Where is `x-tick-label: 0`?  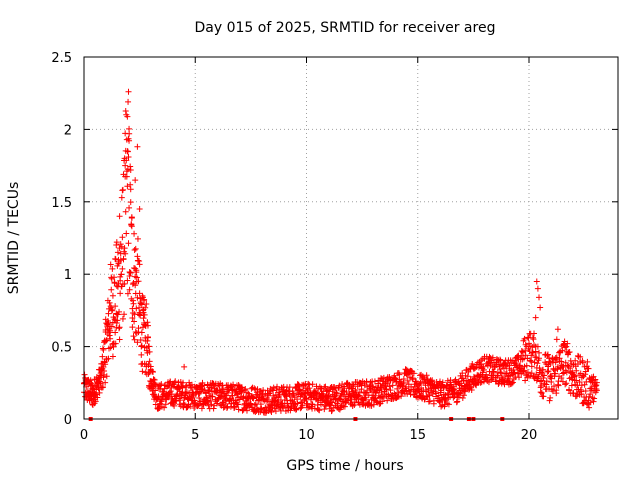 x-tick-label: 0 is located at coordinates (84, 435).